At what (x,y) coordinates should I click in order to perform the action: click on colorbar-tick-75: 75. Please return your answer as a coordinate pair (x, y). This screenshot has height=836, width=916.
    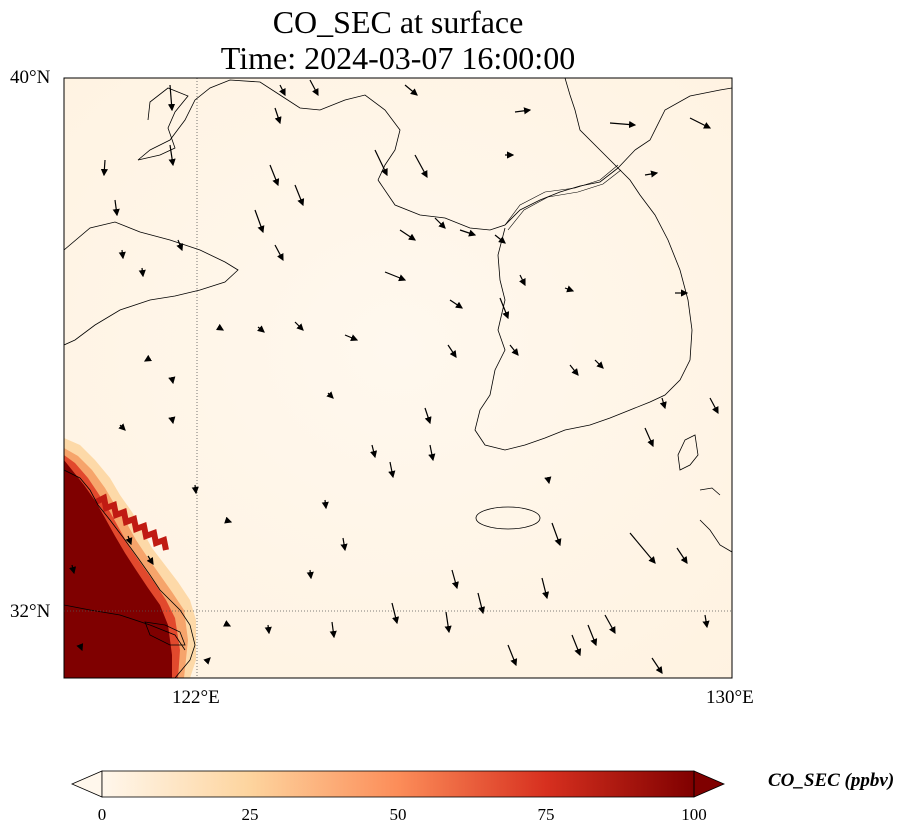
    Looking at the image, I should click on (546, 814).